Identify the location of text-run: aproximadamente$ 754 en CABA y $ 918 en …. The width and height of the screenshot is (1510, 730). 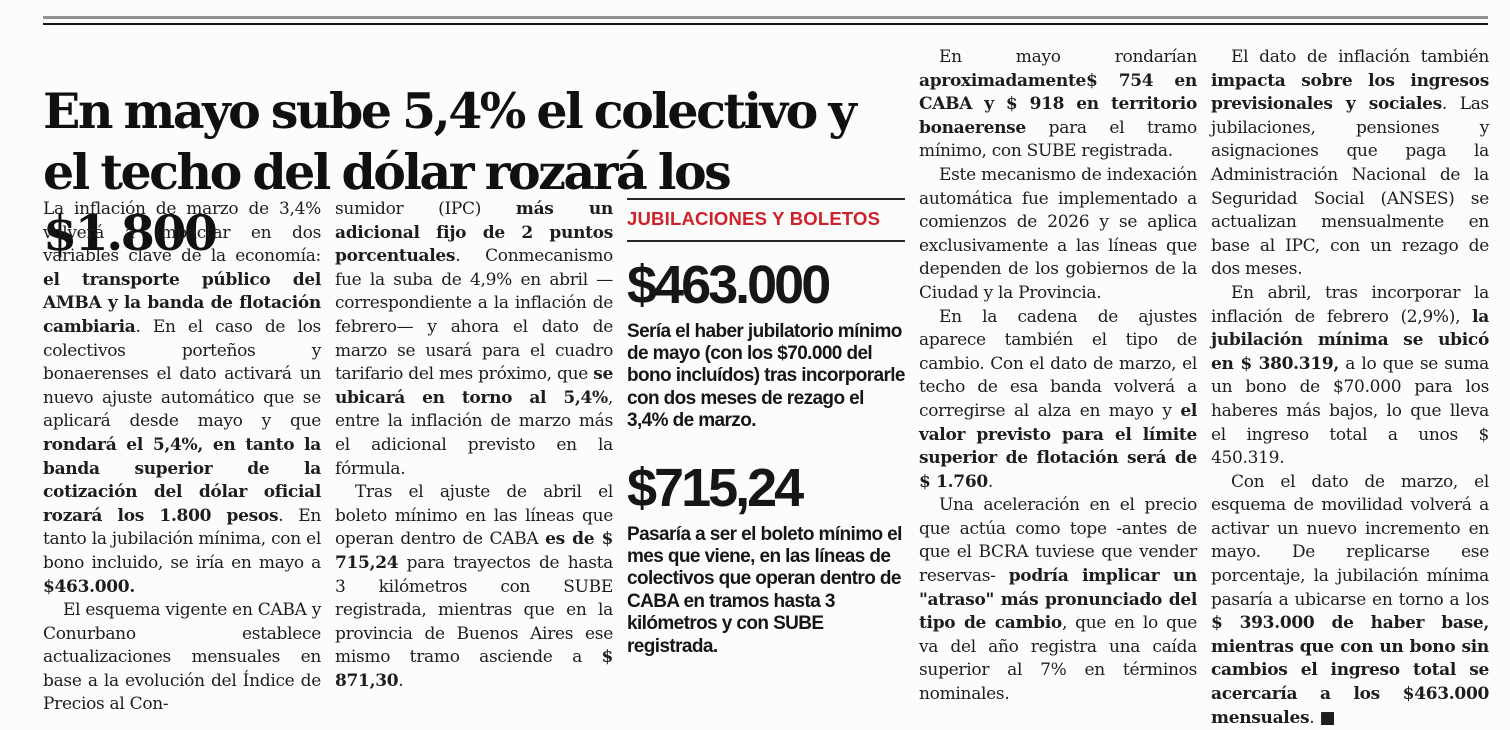
(1058, 104).